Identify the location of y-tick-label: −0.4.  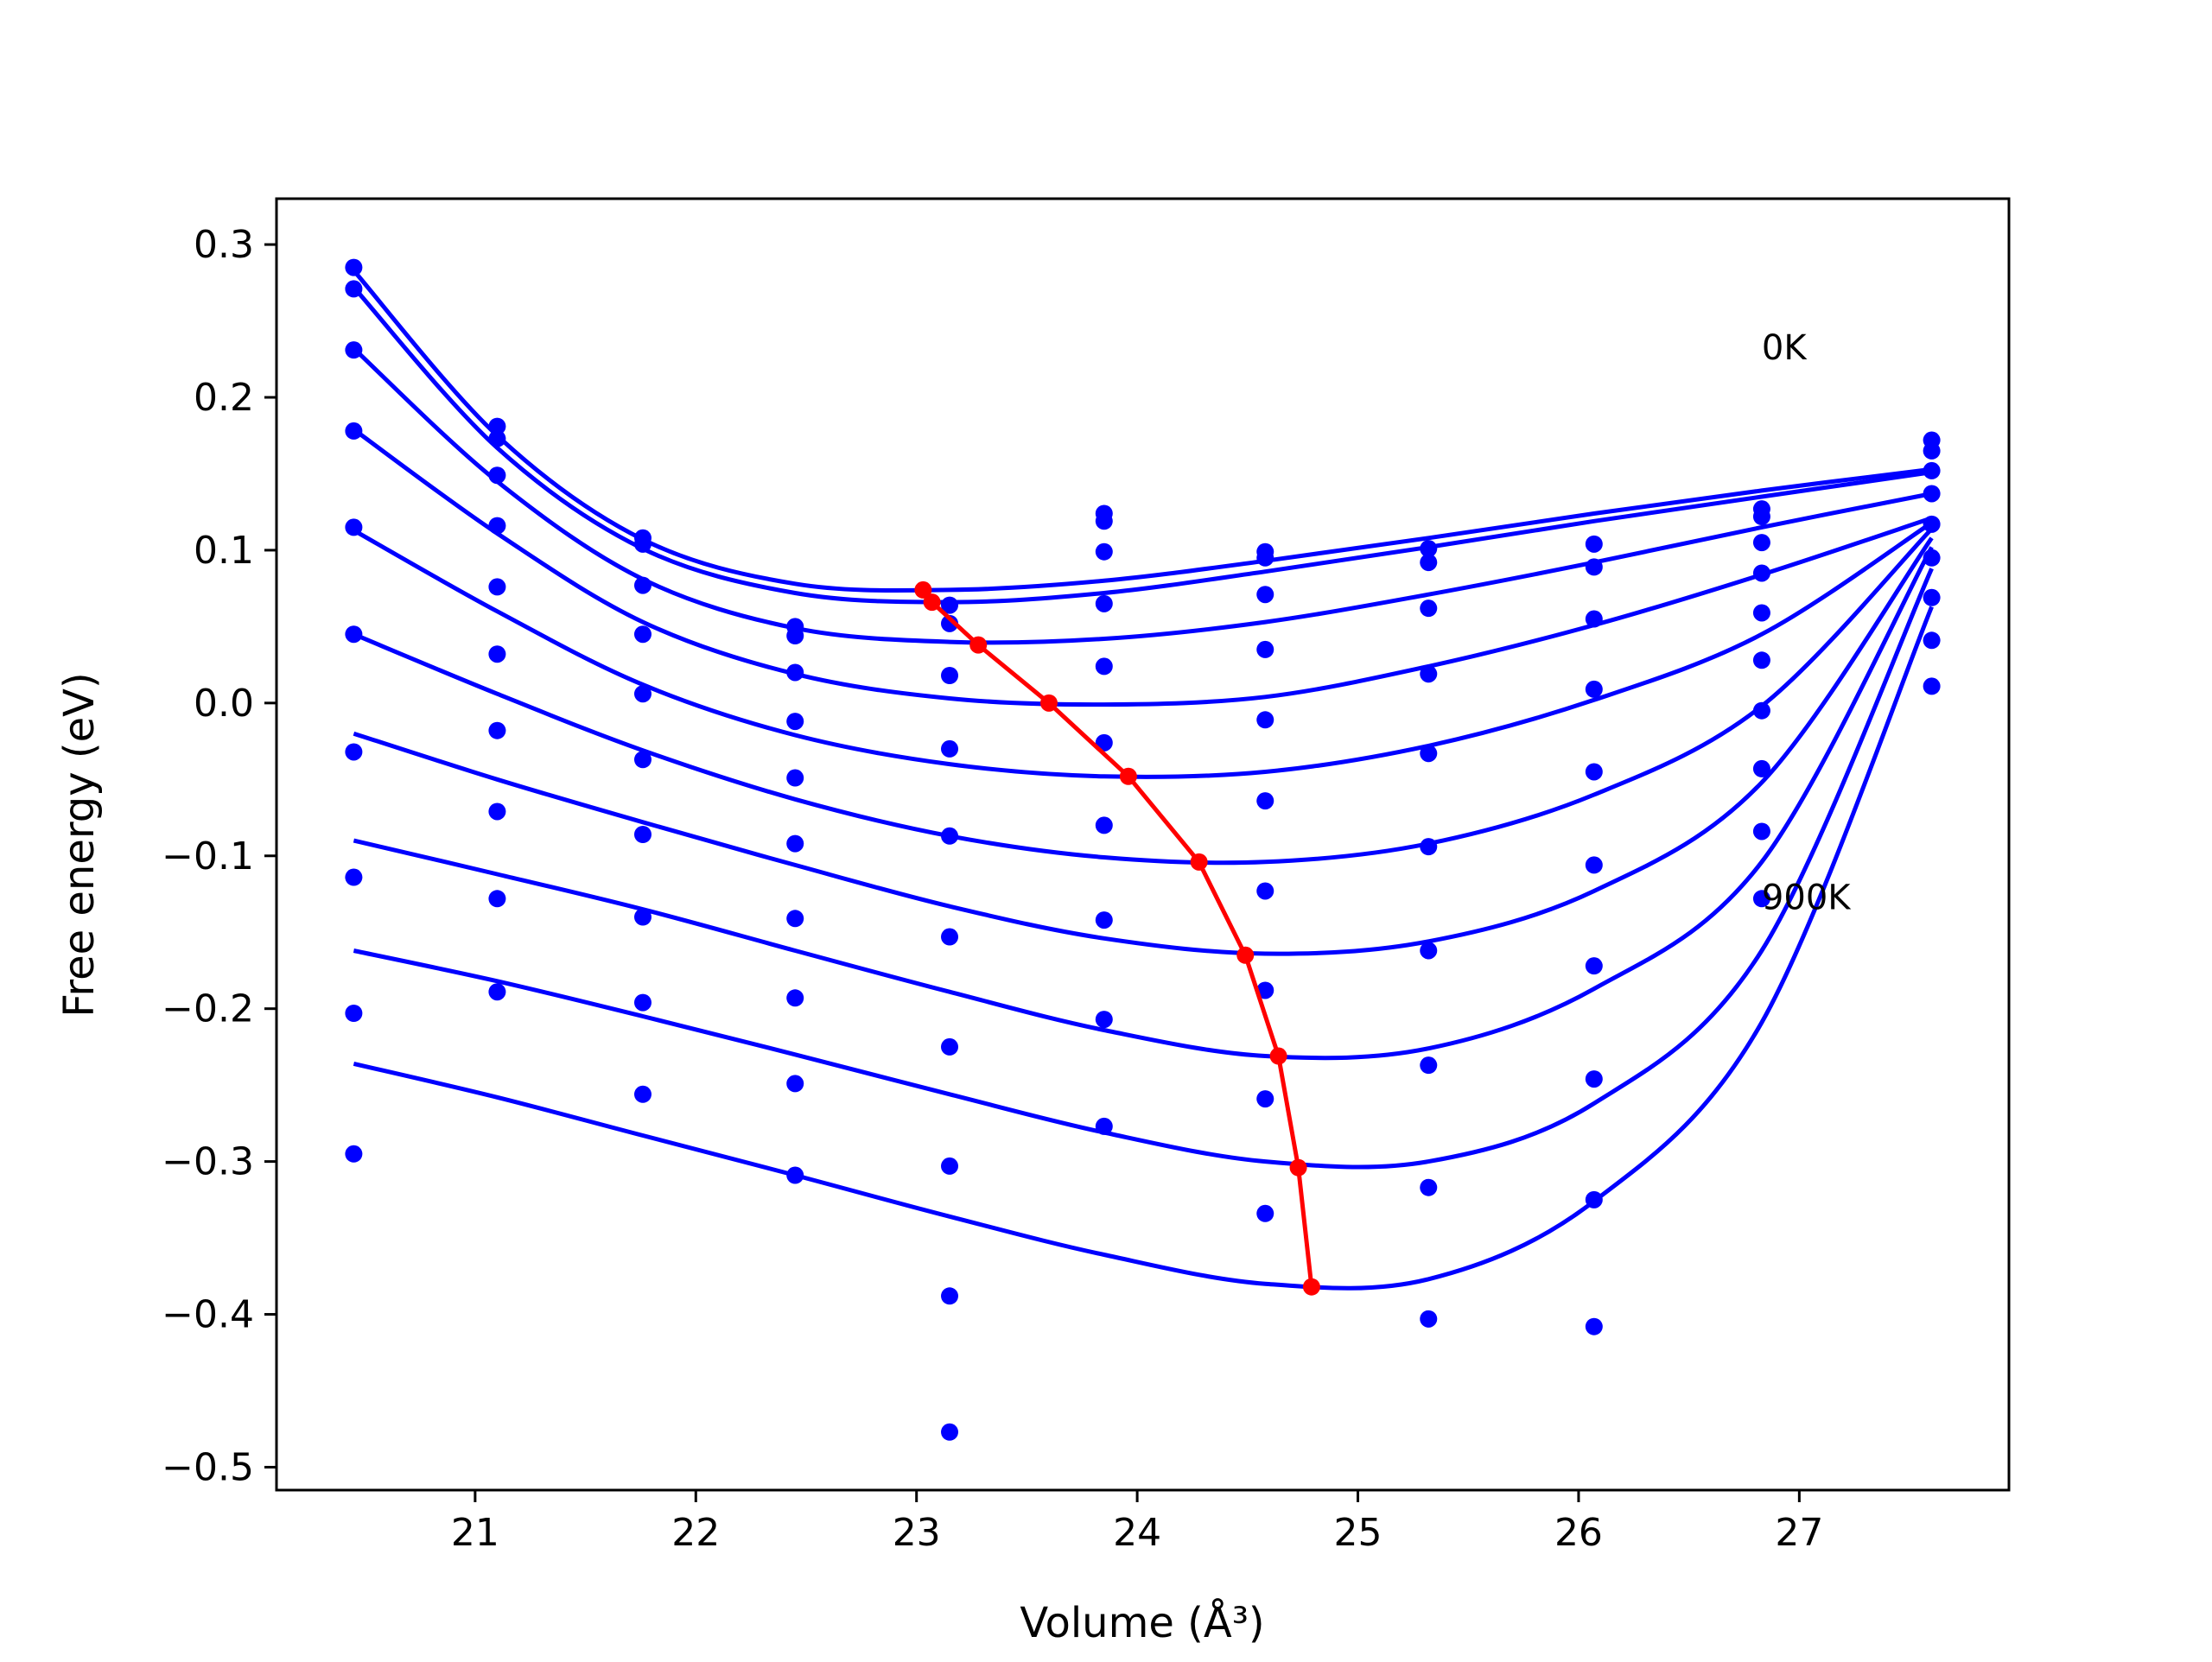
(208, 1315).